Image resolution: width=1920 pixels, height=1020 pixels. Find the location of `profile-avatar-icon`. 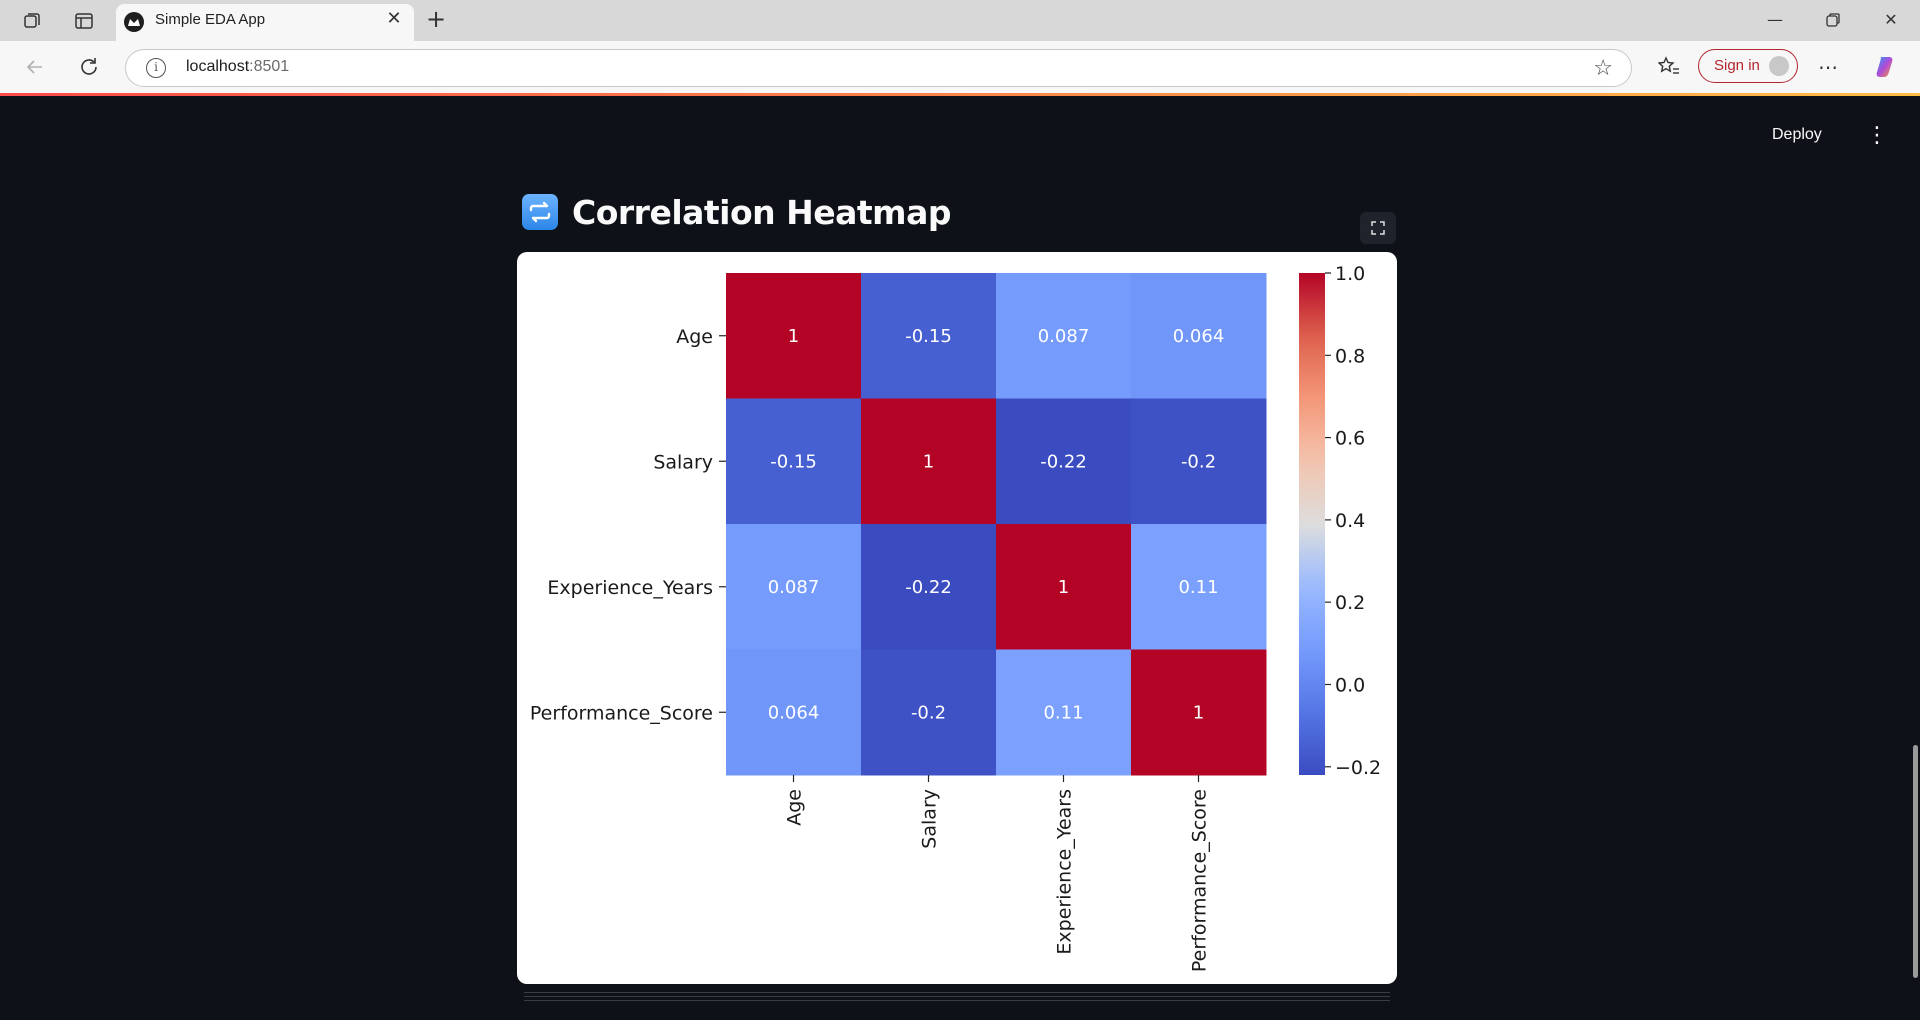

profile-avatar-icon is located at coordinates (1779, 66).